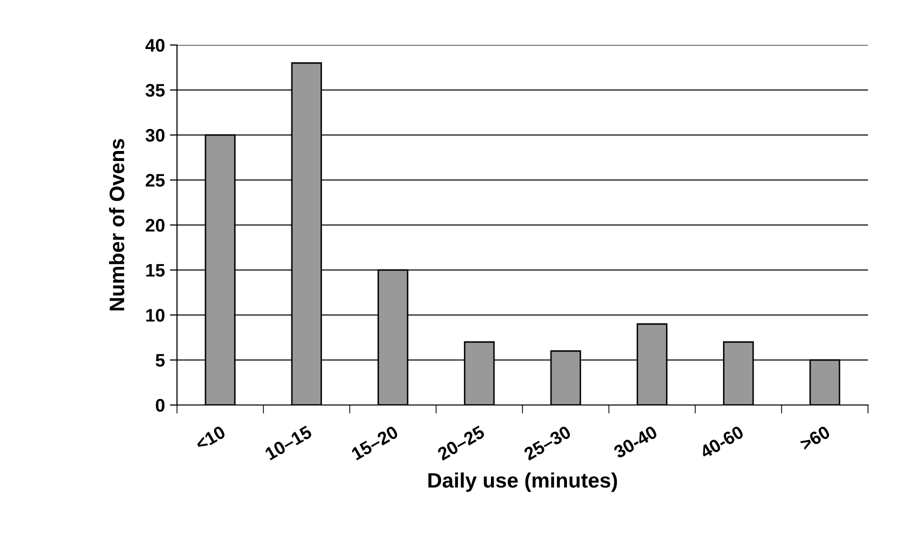  What do you see at coordinates (155, 135) in the screenshot?
I see `y-tick-label: 30` at bounding box center [155, 135].